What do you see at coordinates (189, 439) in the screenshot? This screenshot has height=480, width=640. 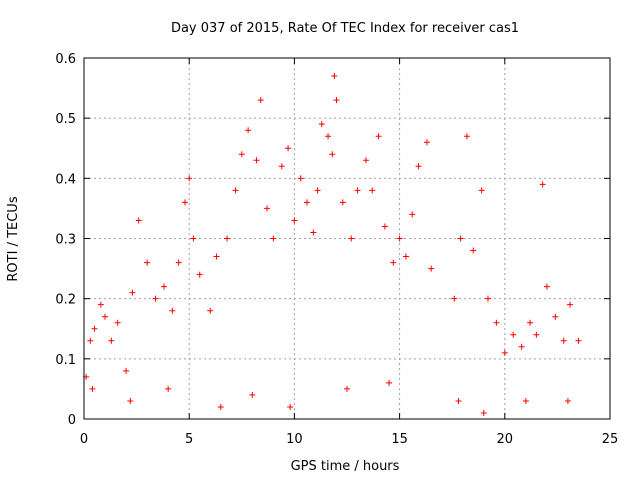 I see `x-tick-label: 5` at bounding box center [189, 439].